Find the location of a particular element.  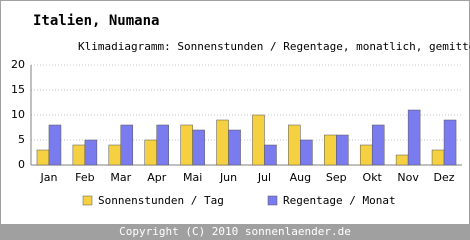

footer: Copyright (C) 2010 sonnenlaender.de is located at coordinates (235, 231).